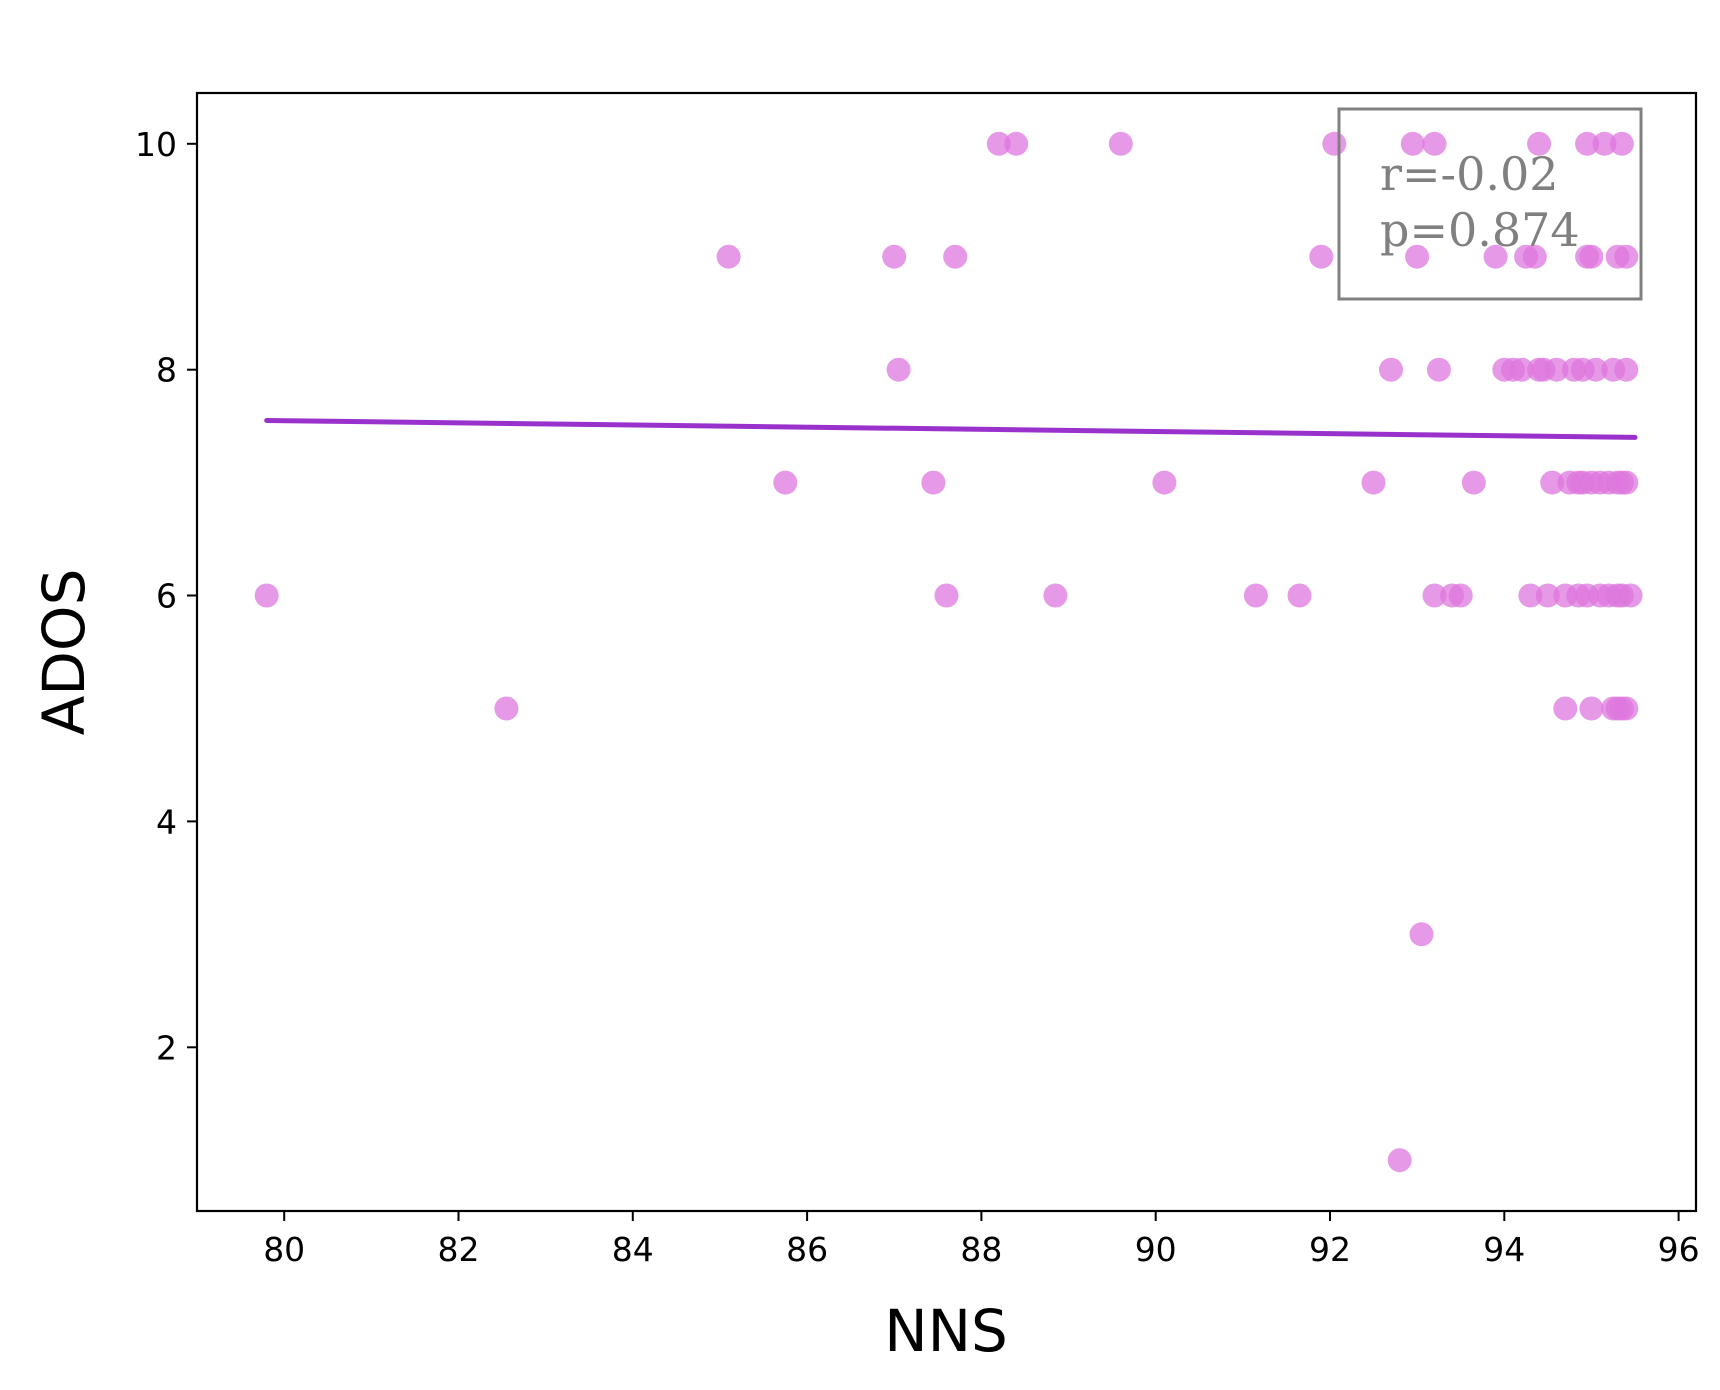 This screenshot has height=1390, width=1720. I want to click on x-tick-label: 92, so click(1330, 1249).